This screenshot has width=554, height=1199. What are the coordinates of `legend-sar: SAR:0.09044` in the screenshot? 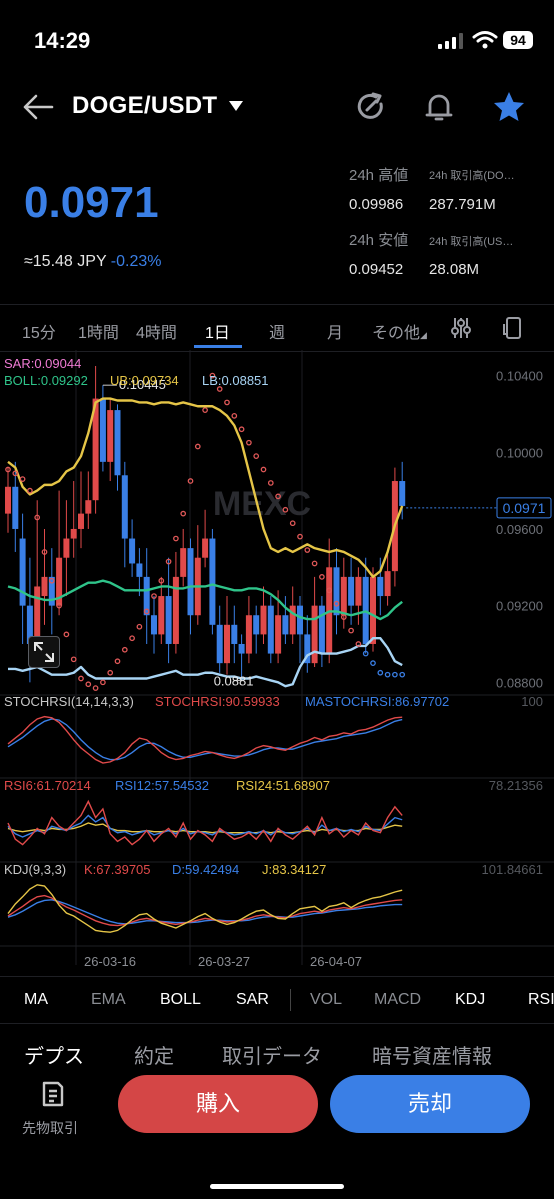 It's located at (42, 363).